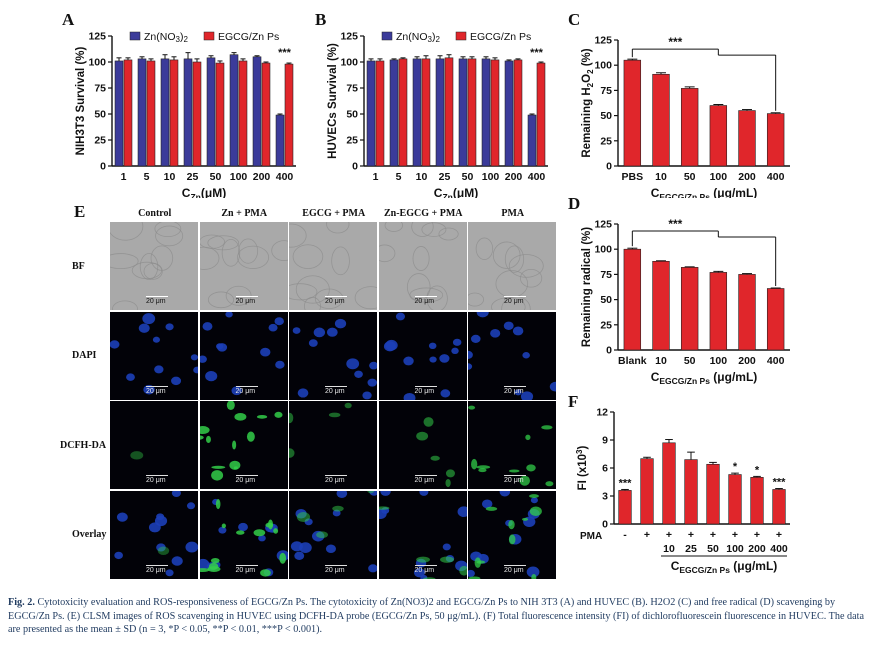  Describe the element at coordinates (422, 534) in the screenshot. I see `micrograph-overlay-4: 20 μm` at that location.